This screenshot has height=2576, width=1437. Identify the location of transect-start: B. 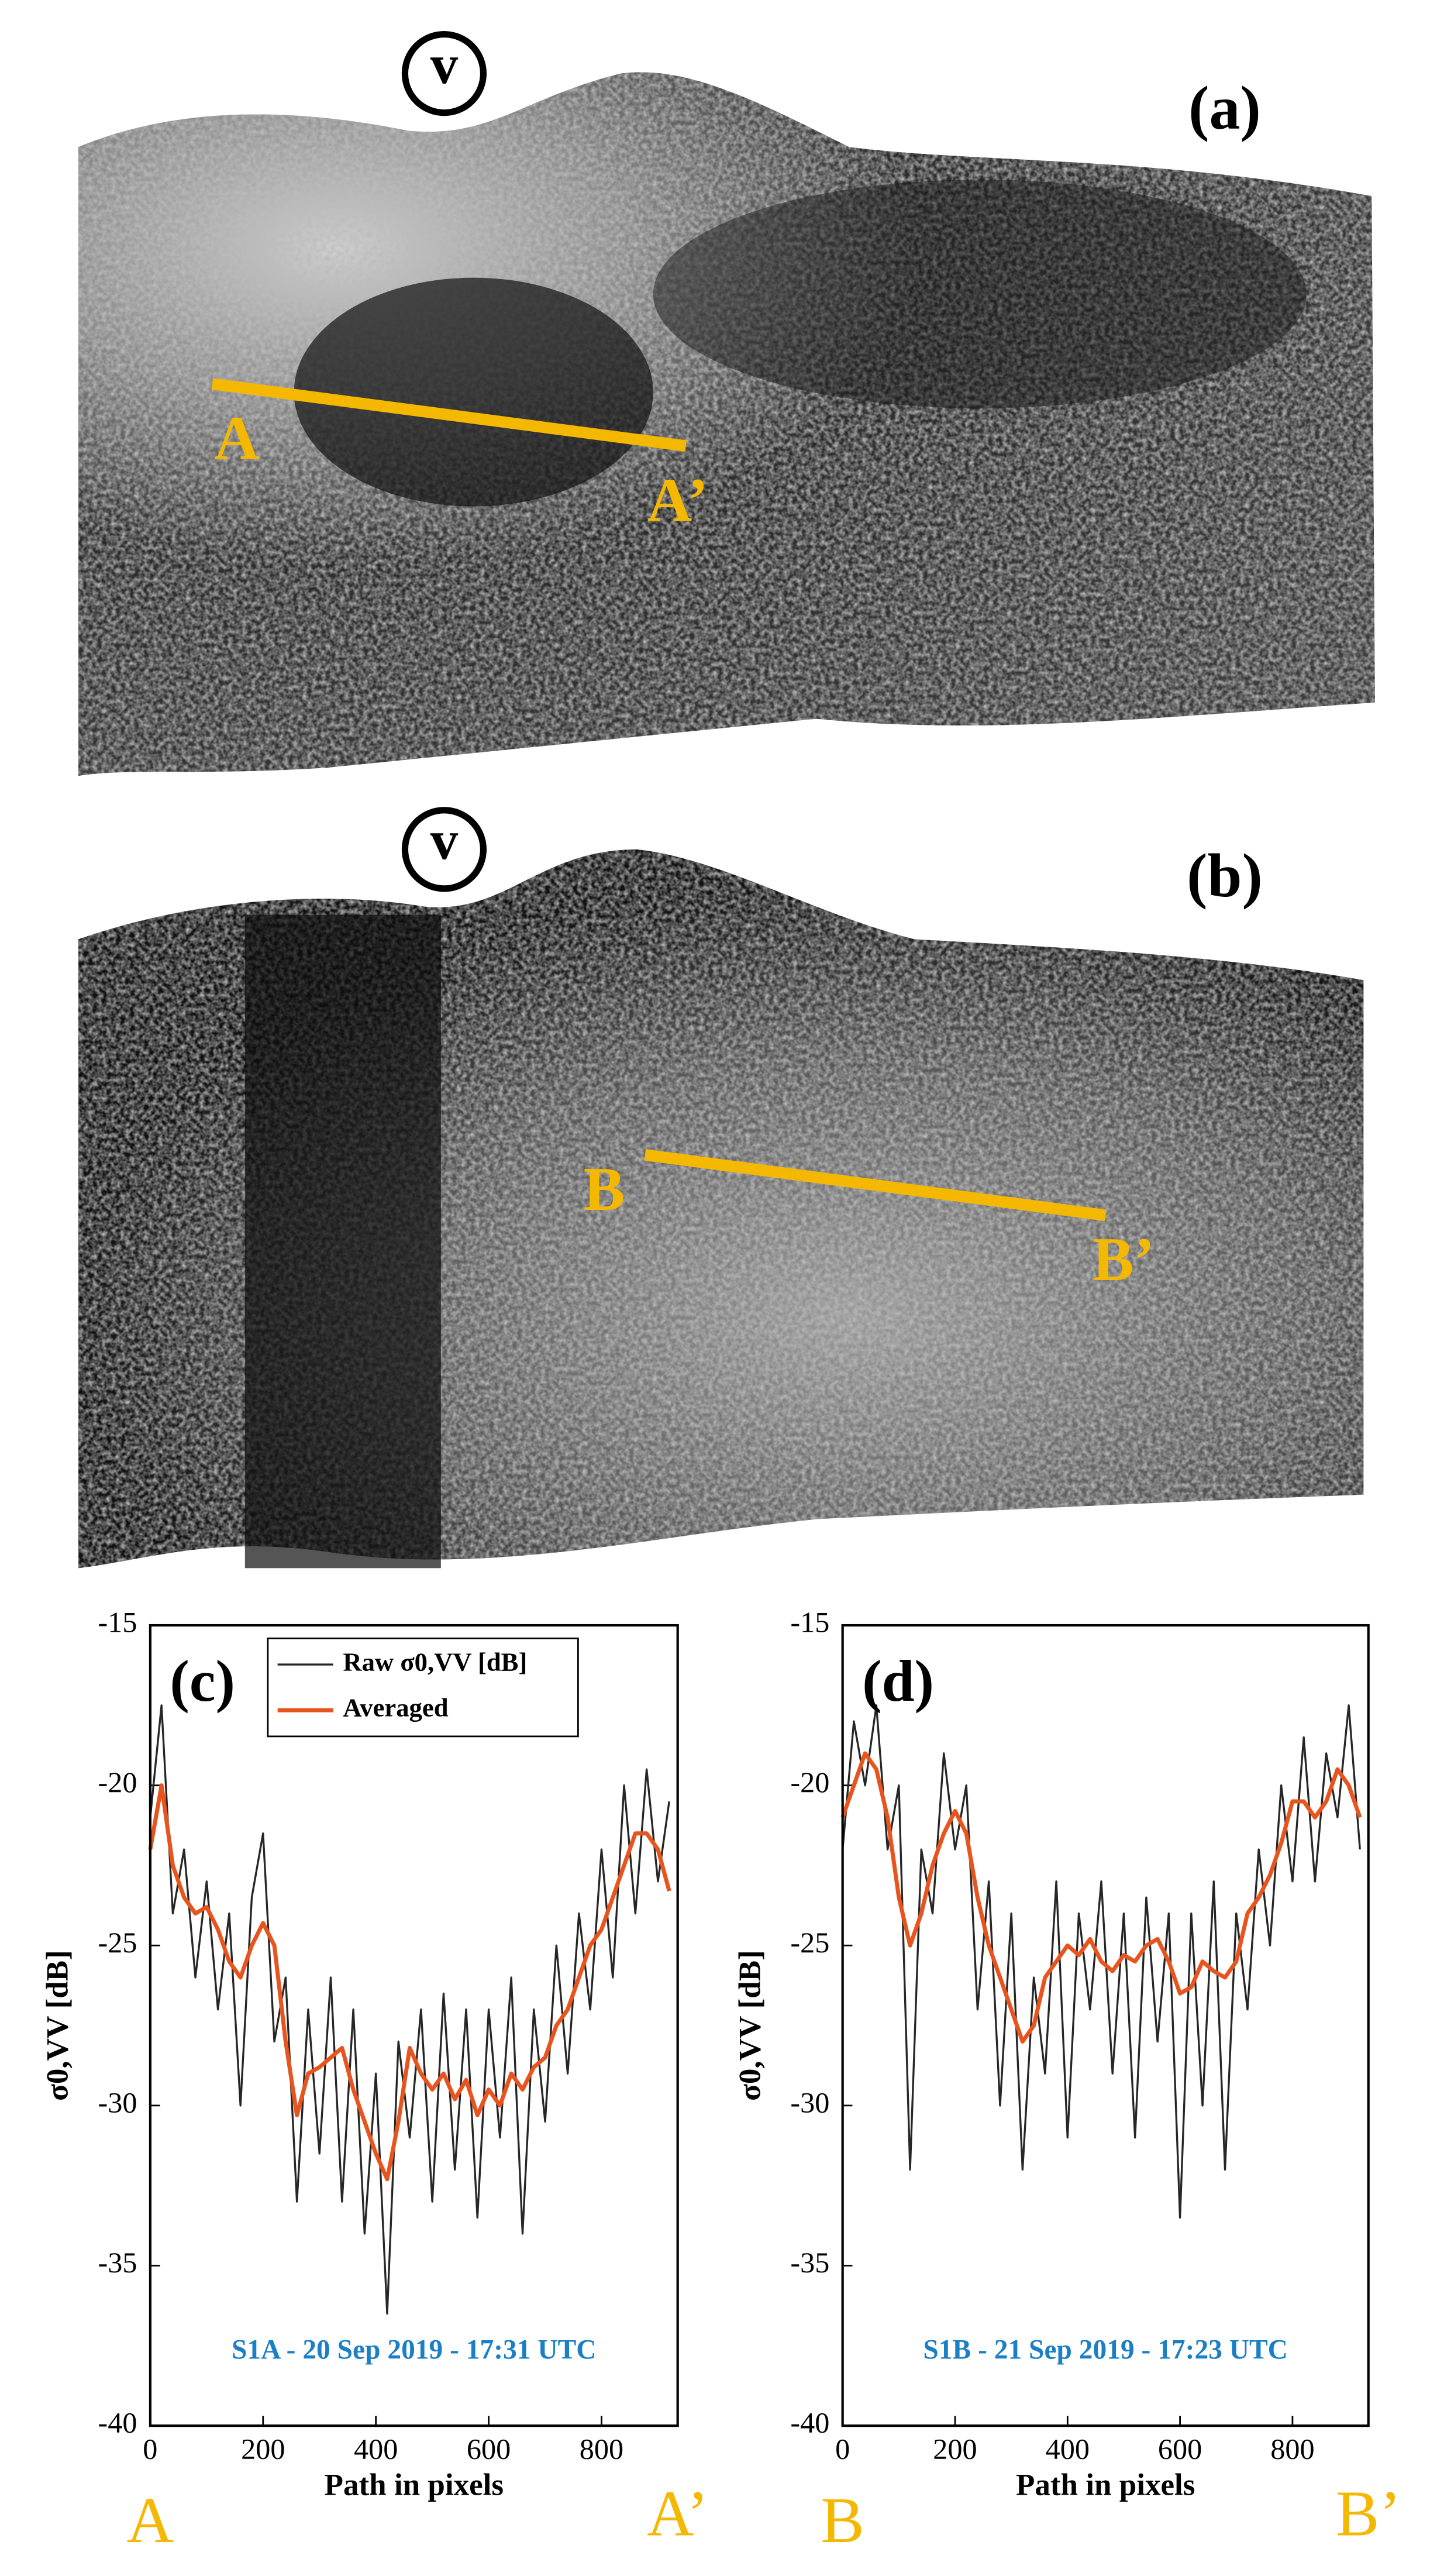
(605, 1188).